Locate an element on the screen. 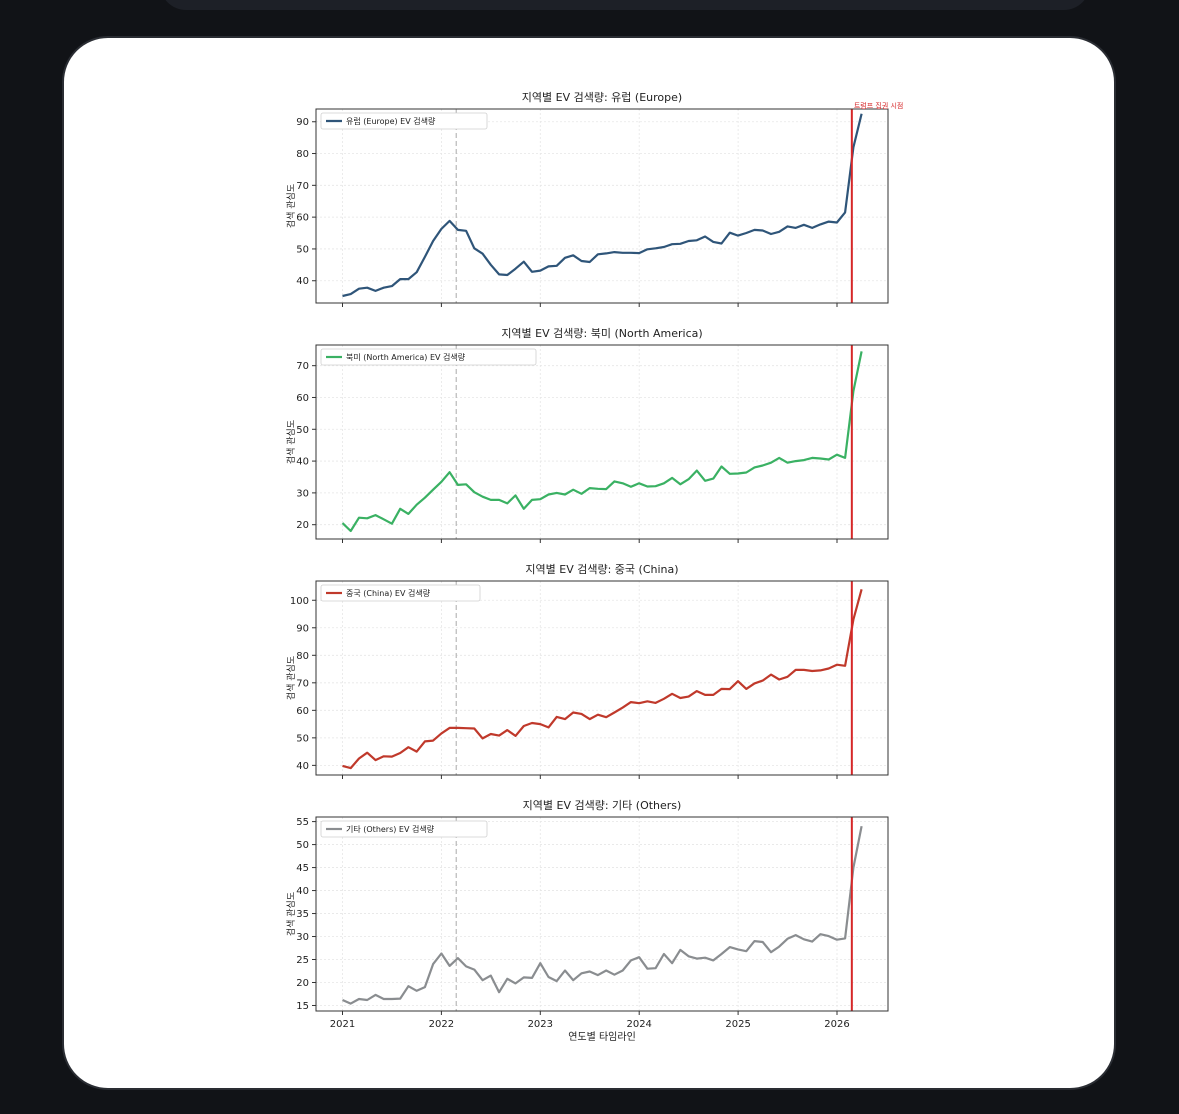 The height and width of the screenshot is (1114, 1179). y-tick-label: 25 is located at coordinates (302, 960).